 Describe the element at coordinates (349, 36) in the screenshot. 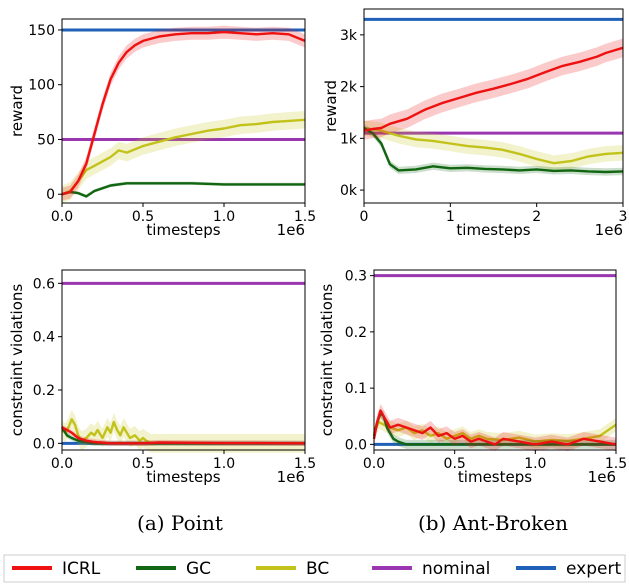

I see `y-tick-label: 3k` at that location.